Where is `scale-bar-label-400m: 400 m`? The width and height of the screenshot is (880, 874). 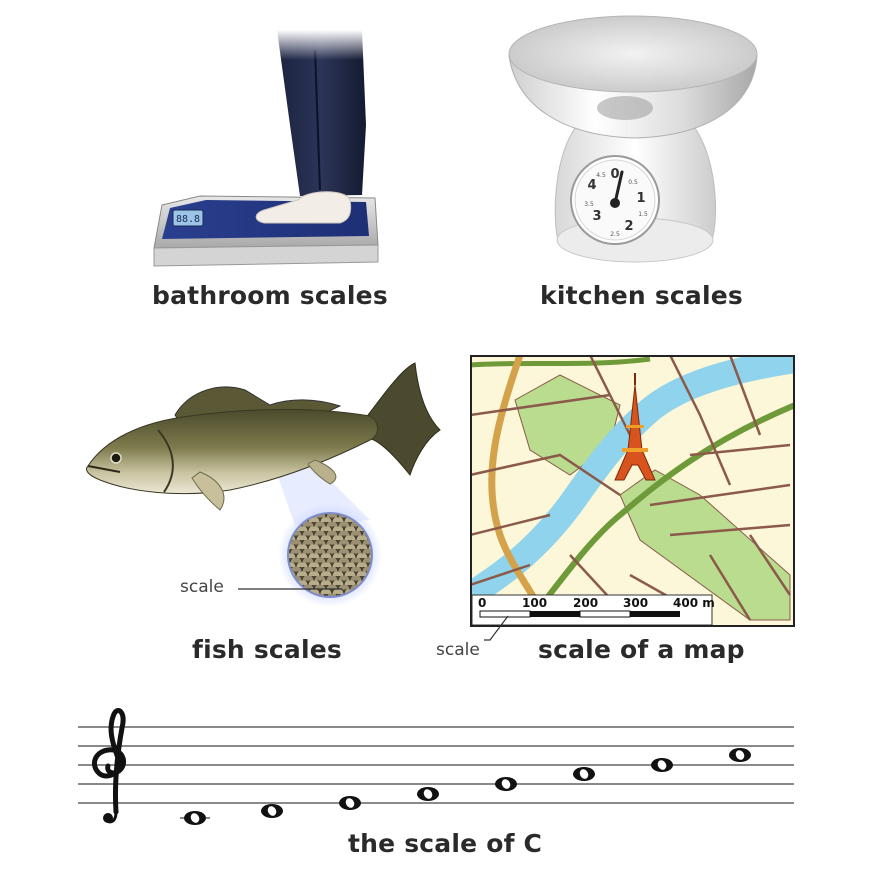 scale-bar-label-400m: 400 m is located at coordinates (694, 603).